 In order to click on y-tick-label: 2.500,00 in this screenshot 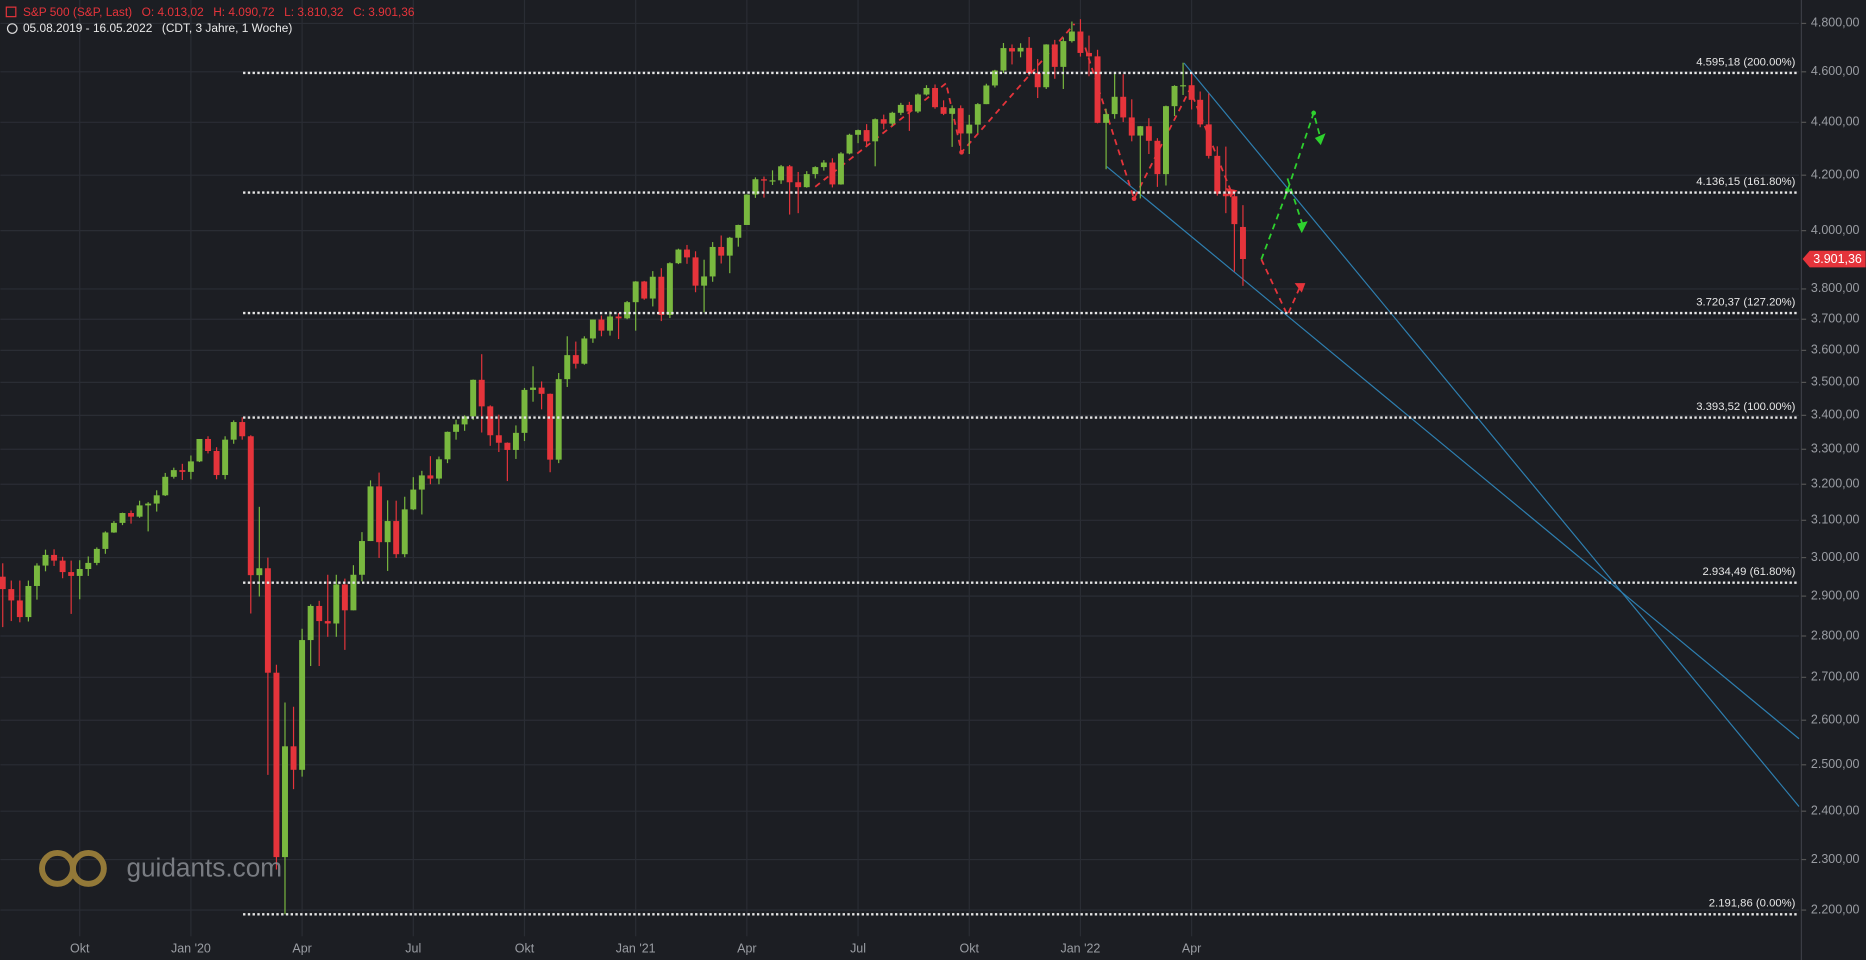, I will do `click(1835, 764)`.